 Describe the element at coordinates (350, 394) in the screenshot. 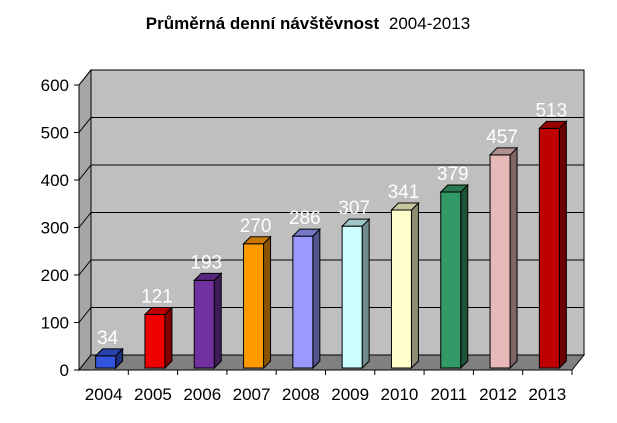

I see `x-tick-label: 2009` at that location.